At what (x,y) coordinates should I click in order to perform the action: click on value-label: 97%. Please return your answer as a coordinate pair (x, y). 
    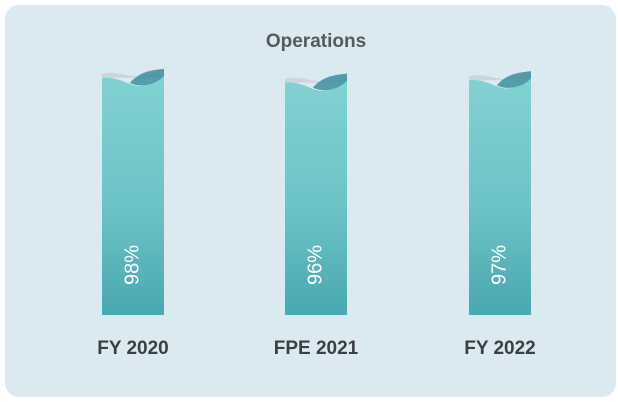
    Looking at the image, I should click on (499, 265).